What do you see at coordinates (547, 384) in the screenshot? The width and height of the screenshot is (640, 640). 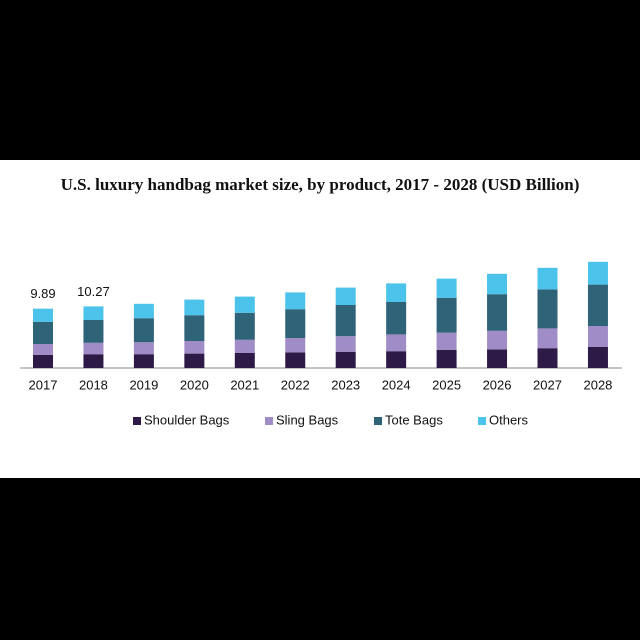 I see `x-tick-label: 2027` at bounding box center [547, 384].